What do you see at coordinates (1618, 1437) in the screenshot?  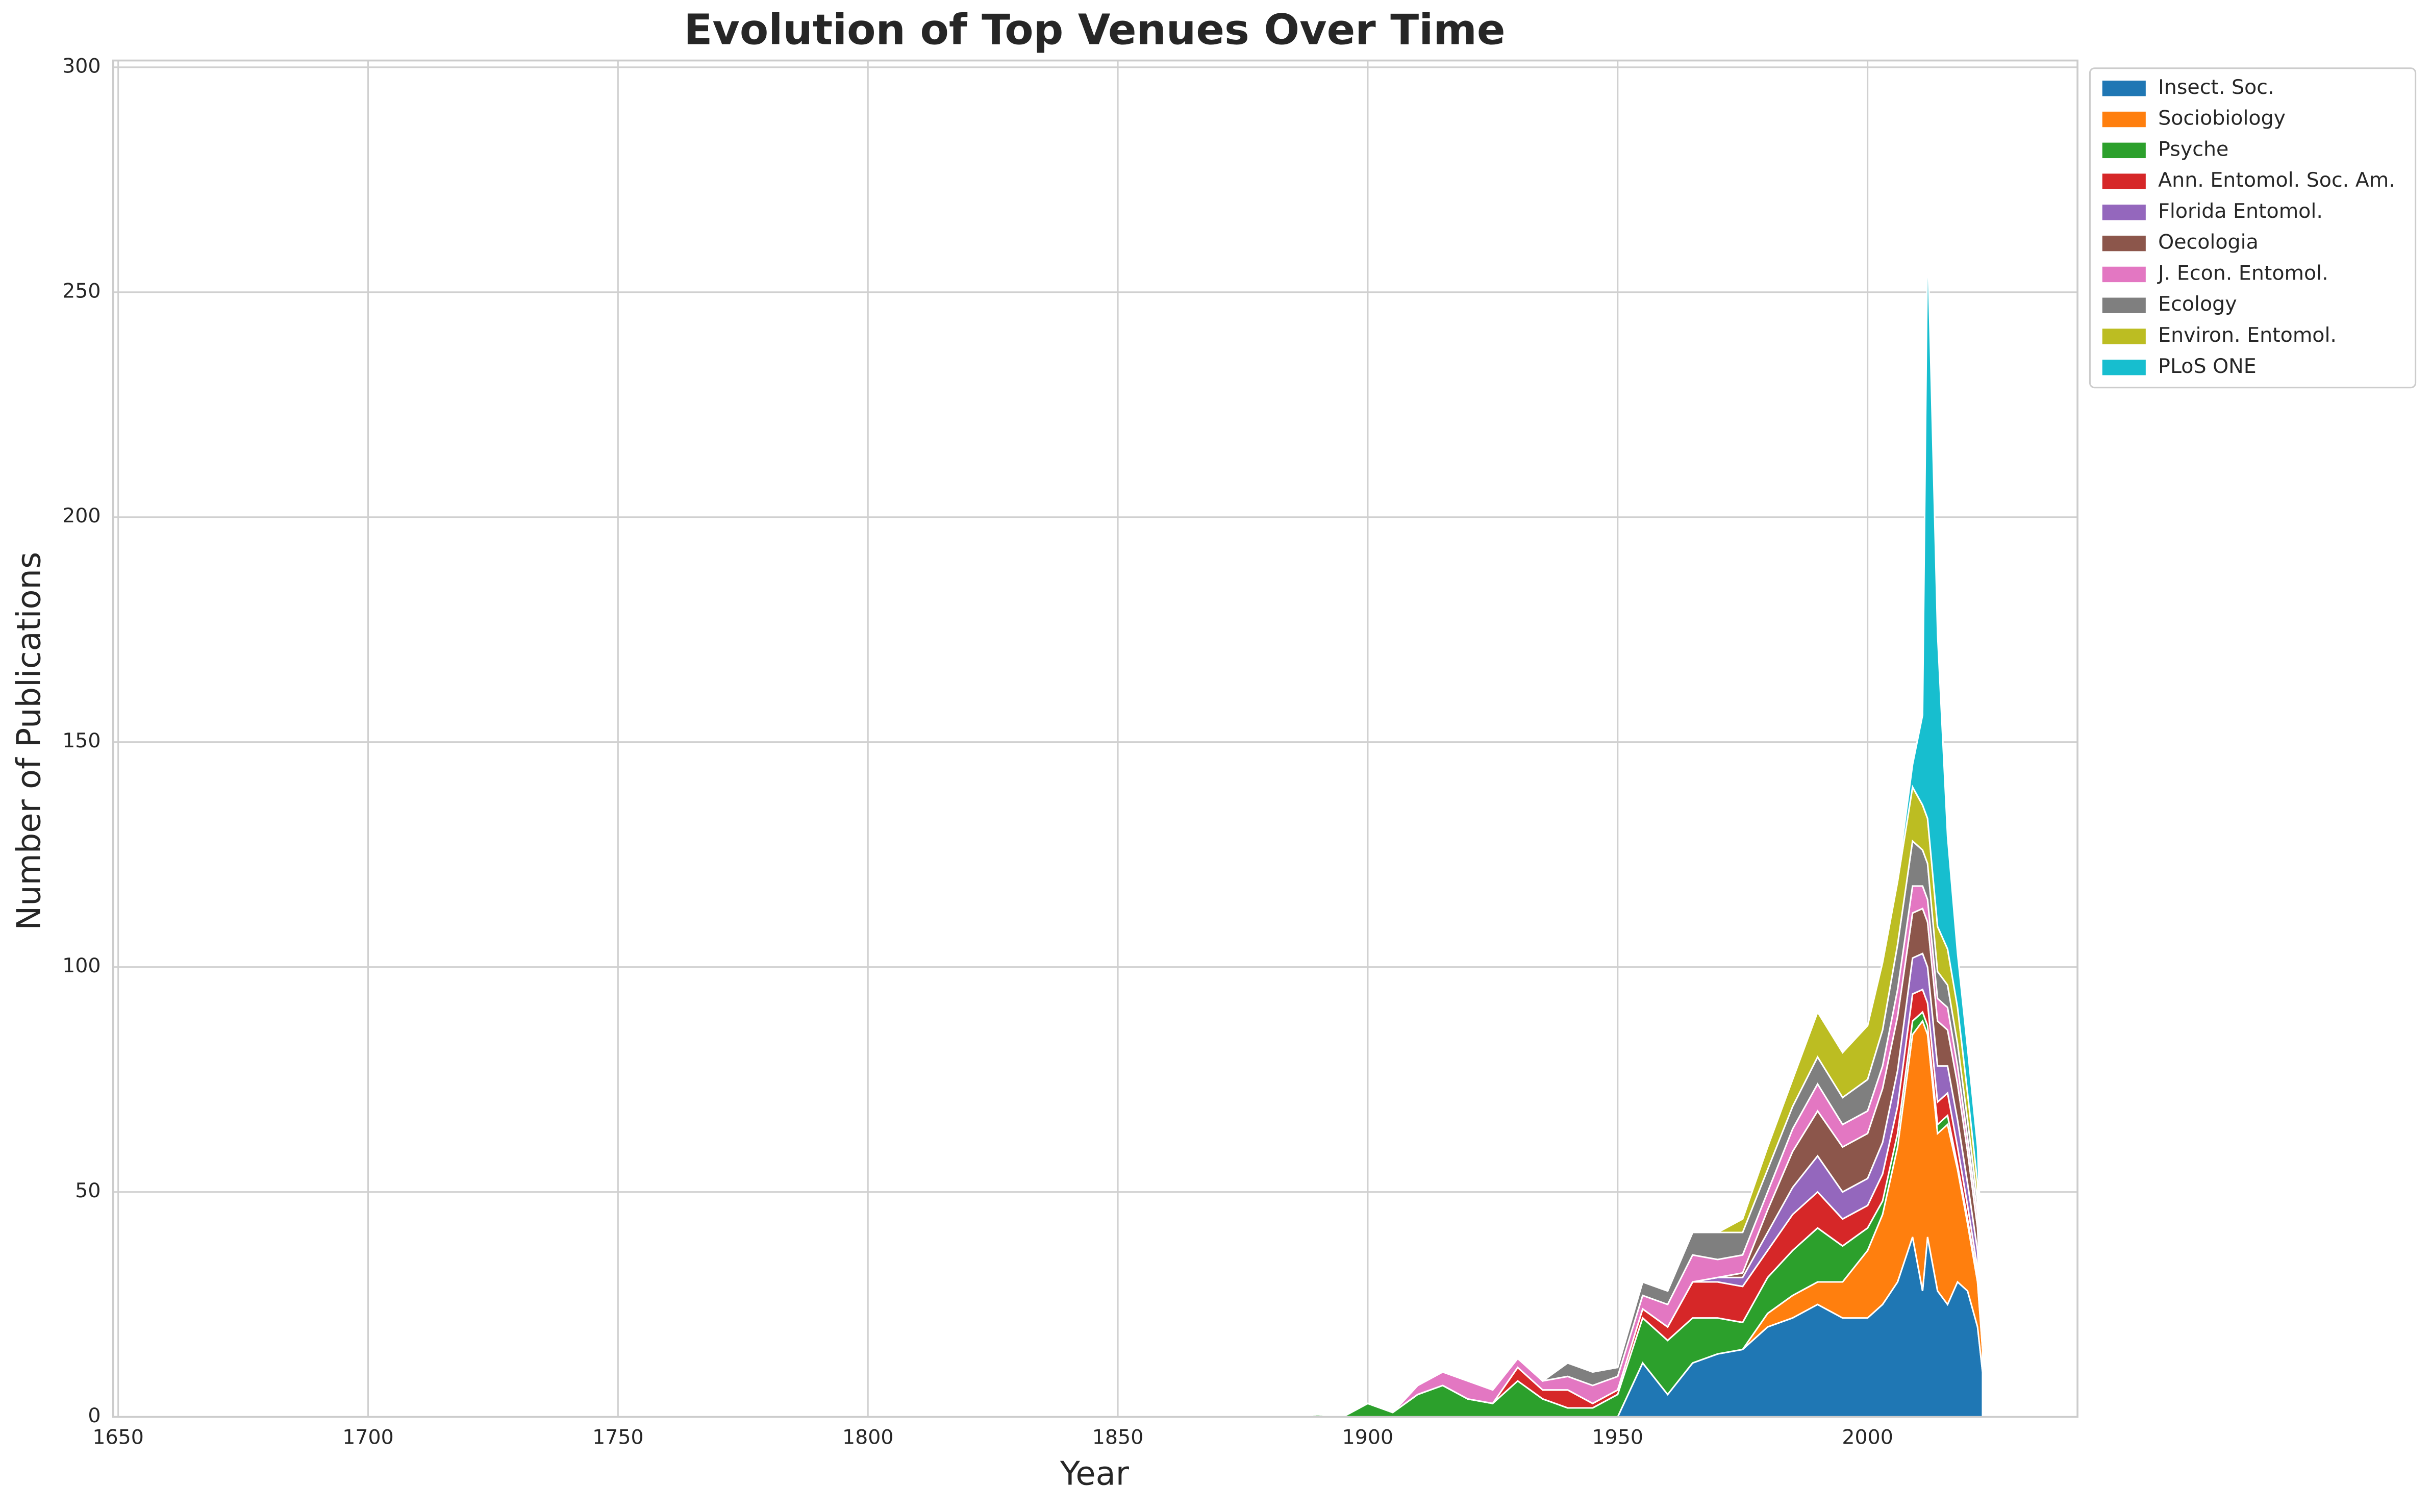 I see `x-tick-label: 1950` at bounding box center [1618, 1437].